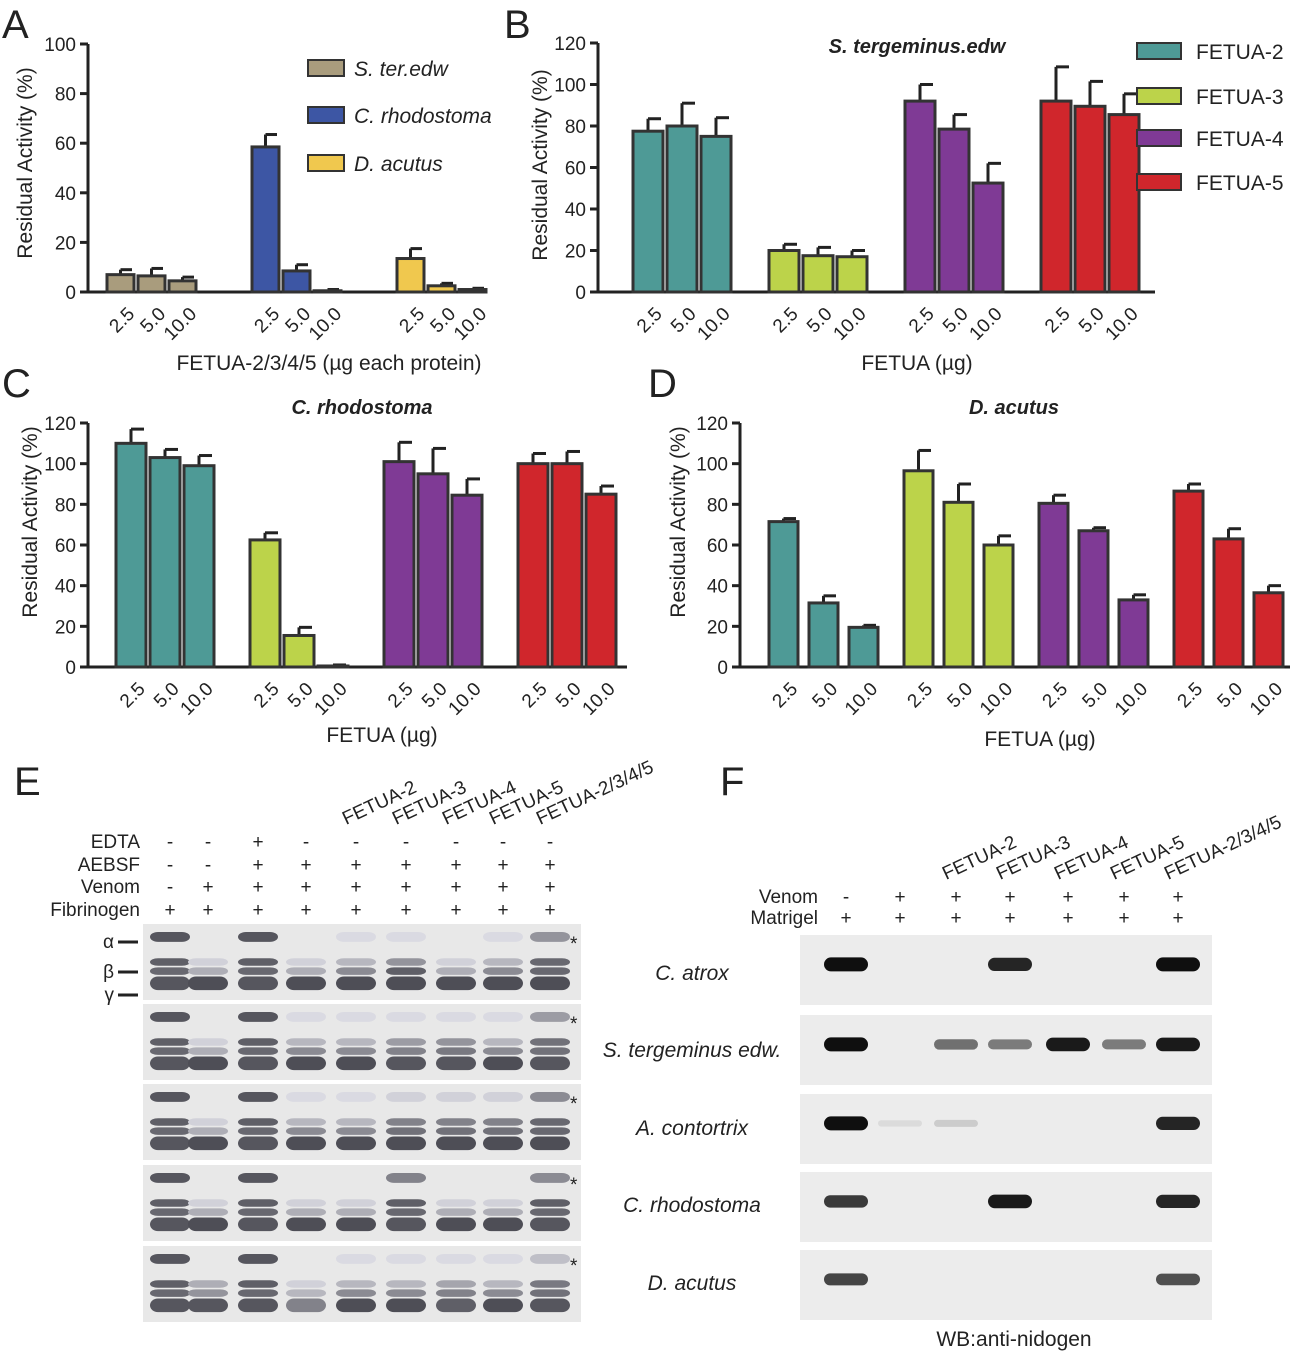 The height and width of the screenshot is (1353, 1300). Describe the element at coordinates (65, 587) in the screenshot. I see `chart-c-ytick-label: 40` at that location.